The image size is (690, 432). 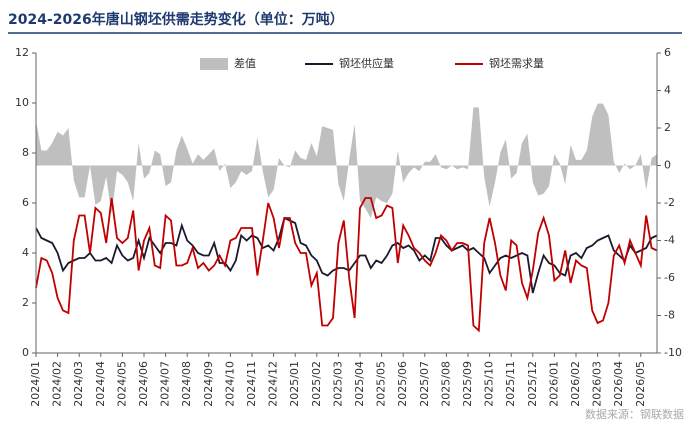 I want to click on x-tick-label: 2025/04, so click(x=359, y=384).